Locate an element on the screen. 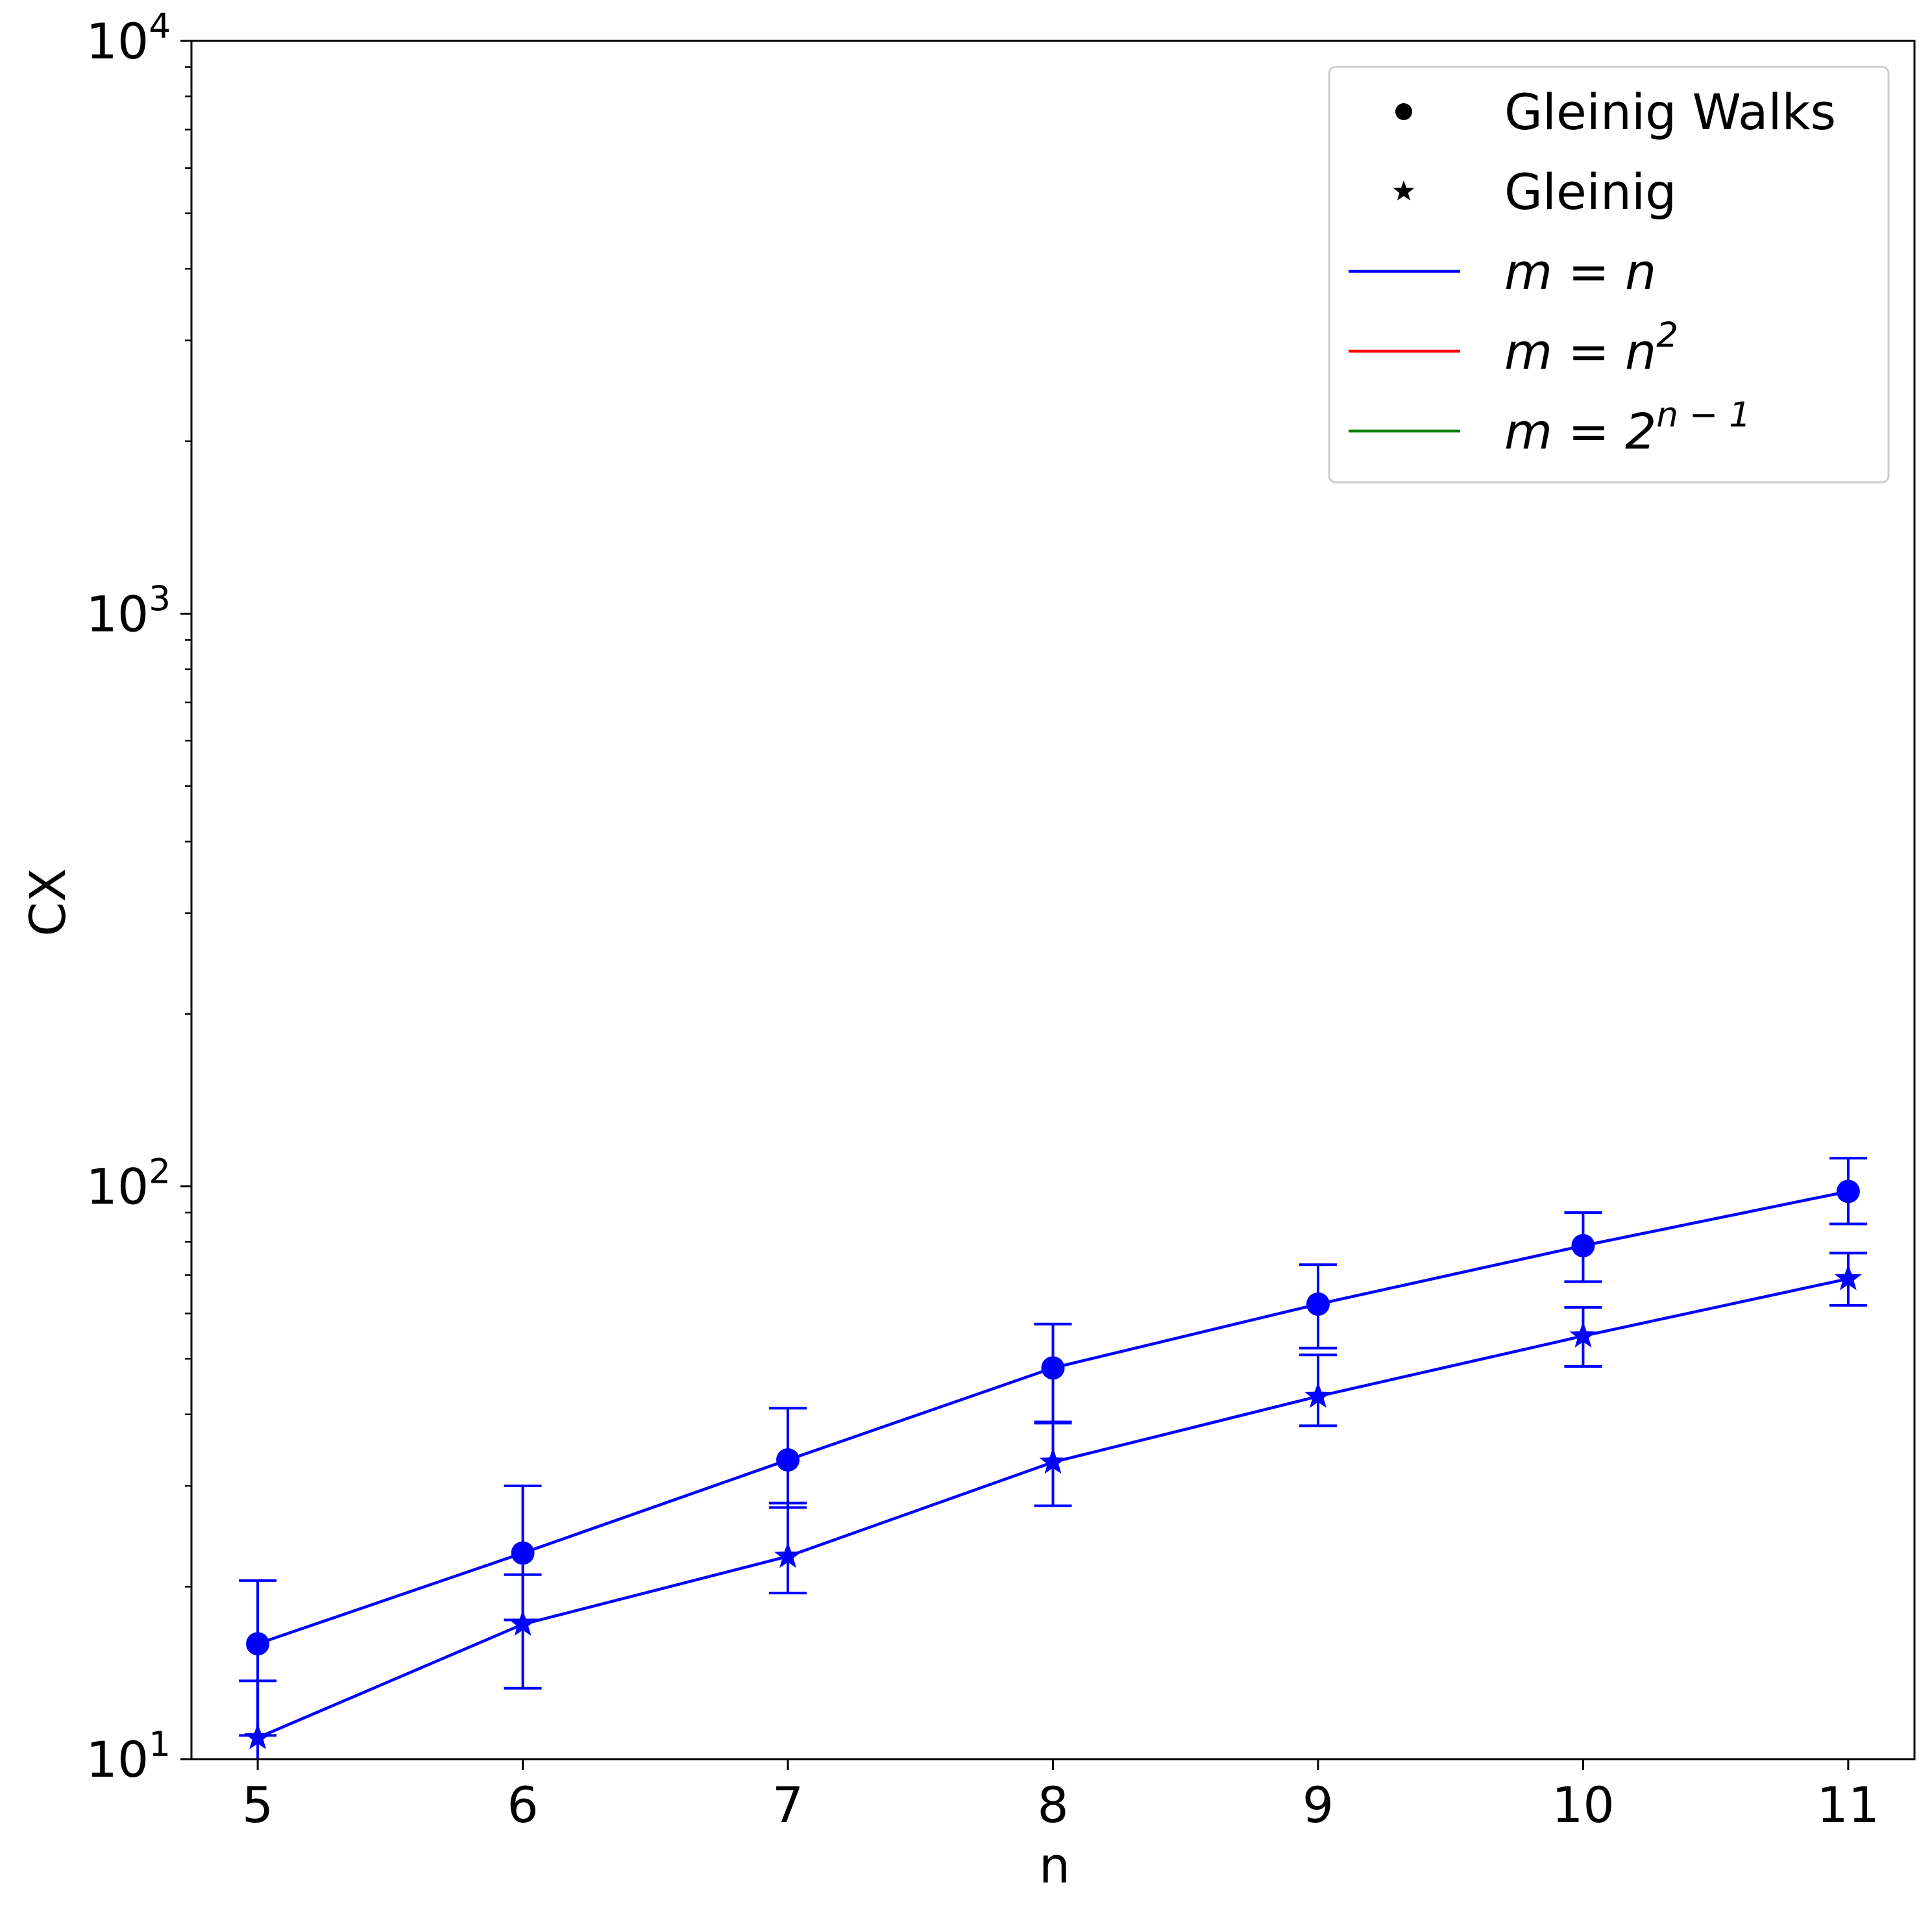  x-axis-label: n is located at coordinates (1054, 1865).